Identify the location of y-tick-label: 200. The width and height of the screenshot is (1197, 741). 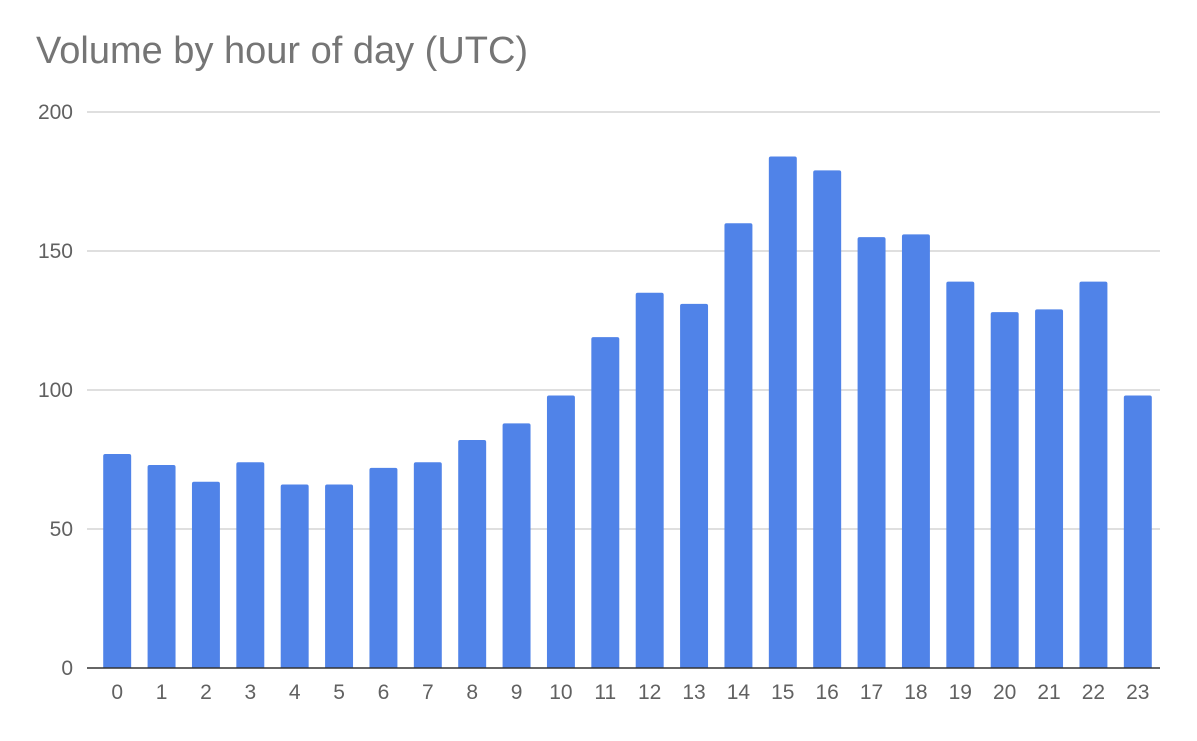
(55, 112).